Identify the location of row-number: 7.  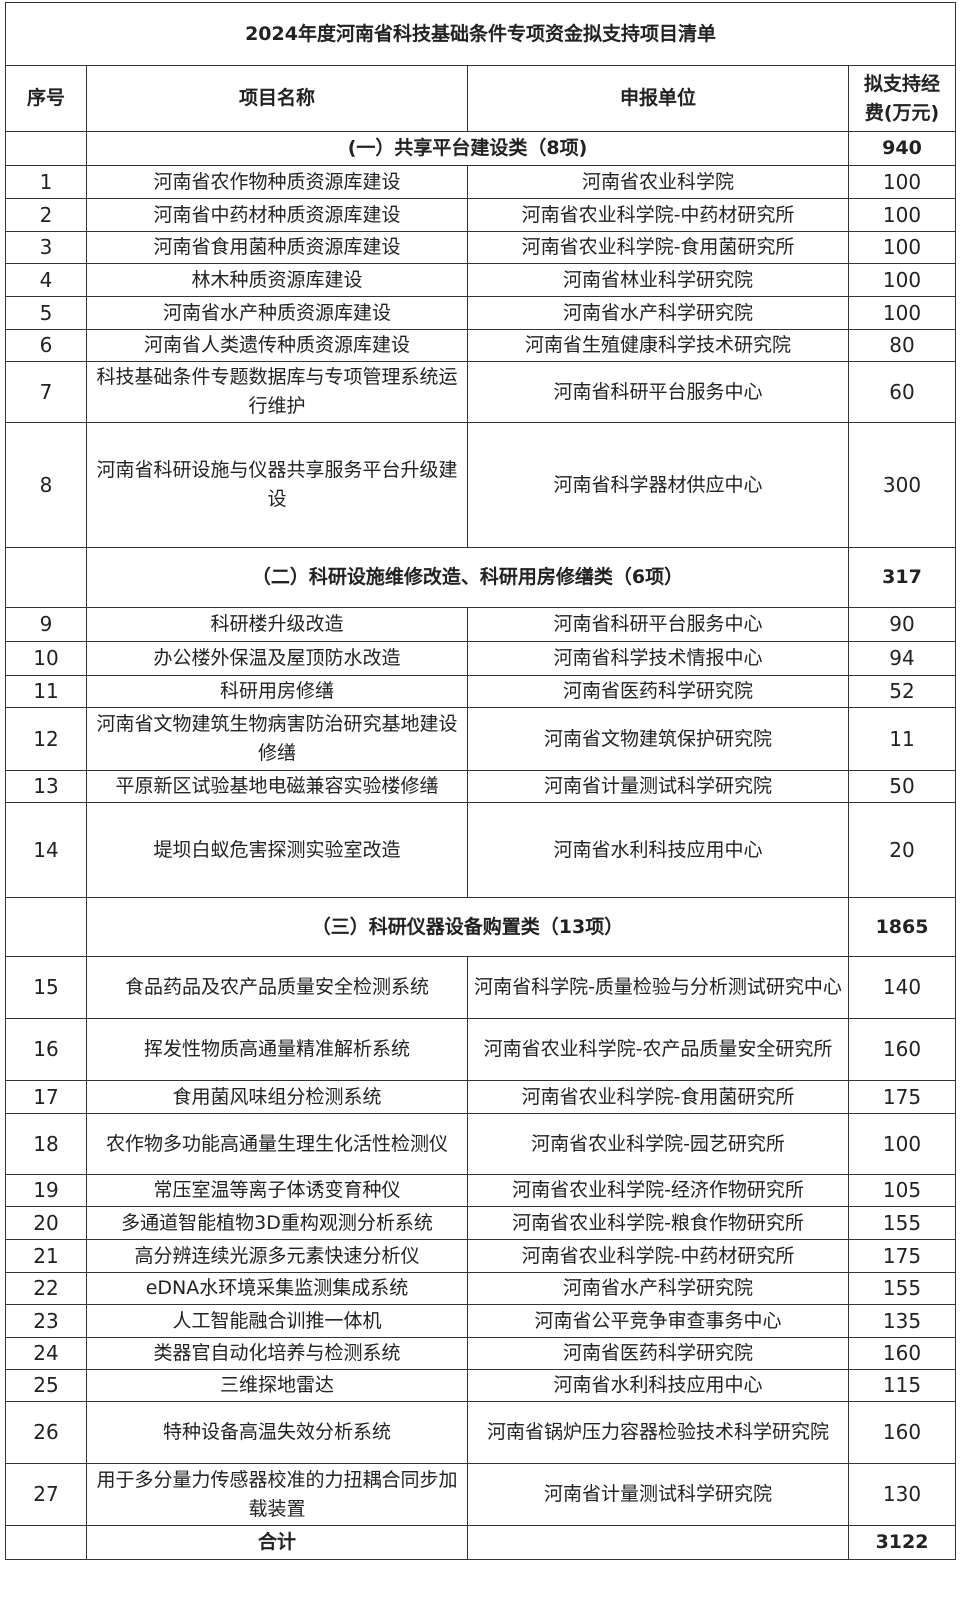
(46, 392).